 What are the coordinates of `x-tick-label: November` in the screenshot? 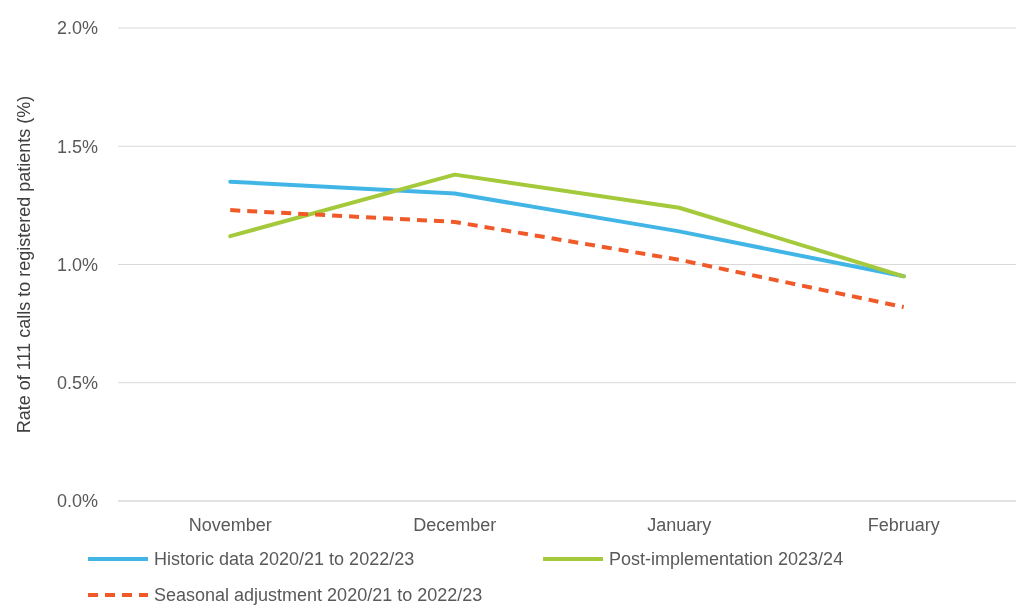 It's located at (230, 525).